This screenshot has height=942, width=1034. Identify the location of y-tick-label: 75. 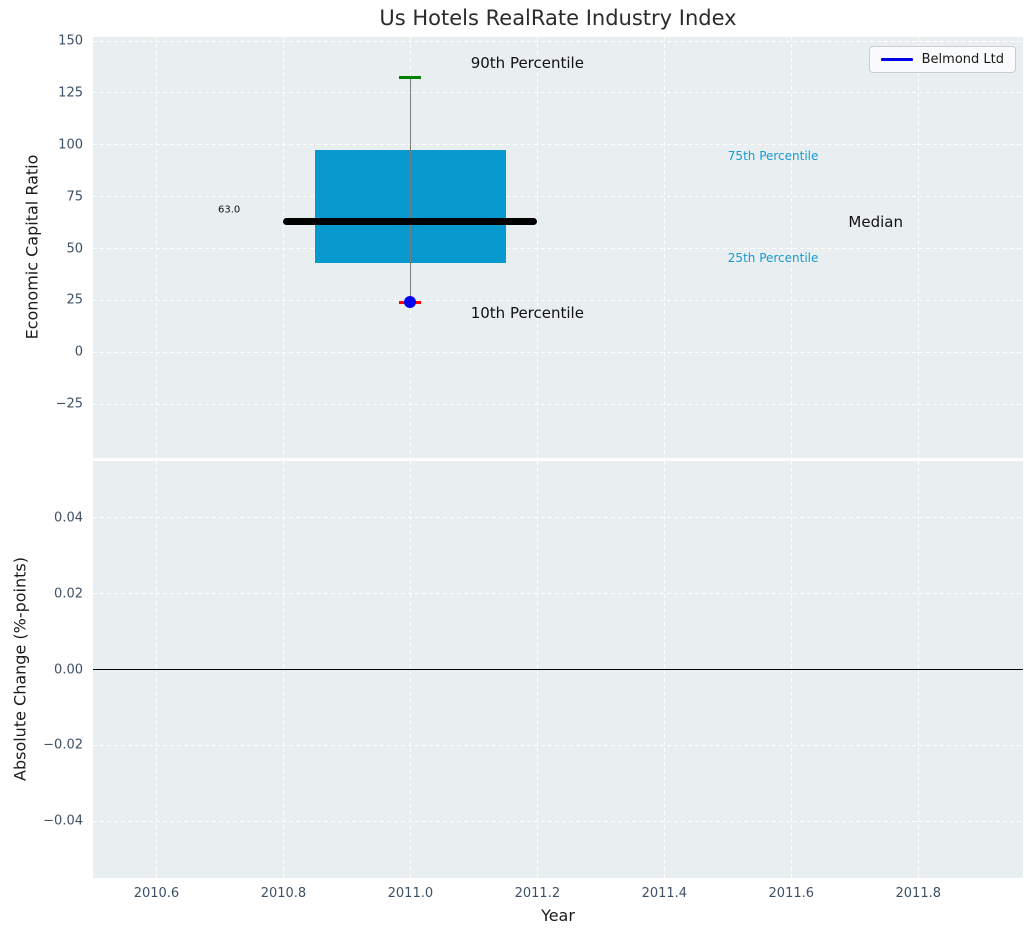
(74, 197).